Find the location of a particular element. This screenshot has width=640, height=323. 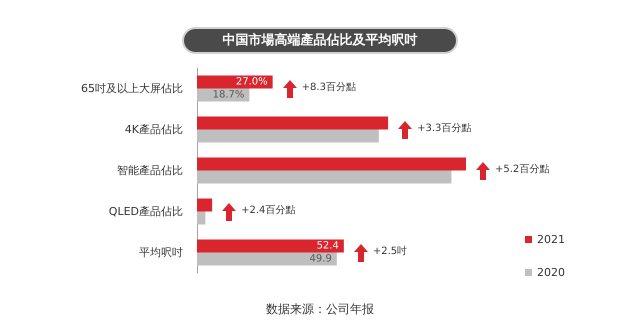

data-label: 49.9 is located at coordinates (321, 259).